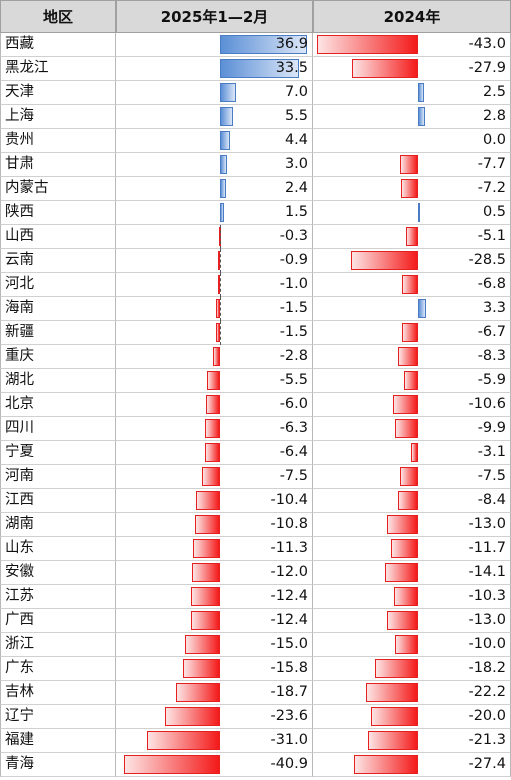  Describe the element at coordinates (412, 213) in the screenshot. I see `value-cell-2024: 0.5` at that location.